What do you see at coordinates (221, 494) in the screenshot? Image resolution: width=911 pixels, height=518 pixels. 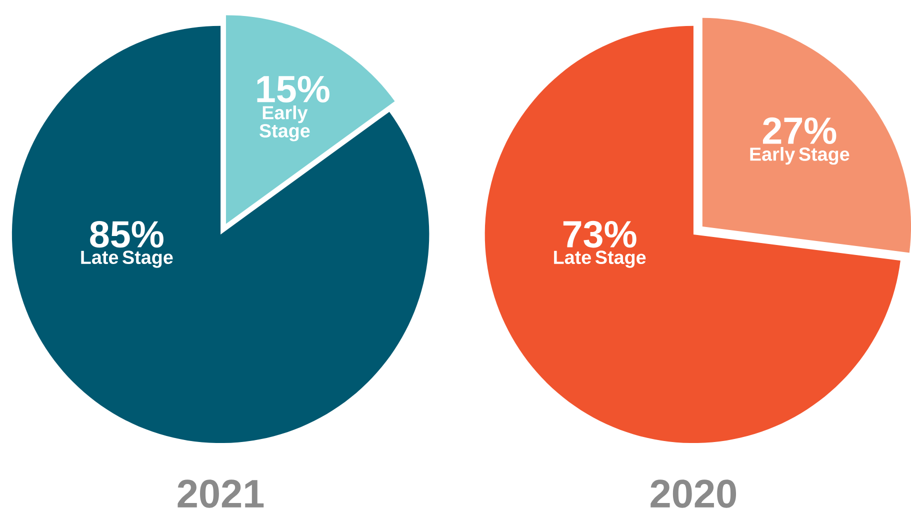 I see `text: 2021` at bounding box center [221, 494].